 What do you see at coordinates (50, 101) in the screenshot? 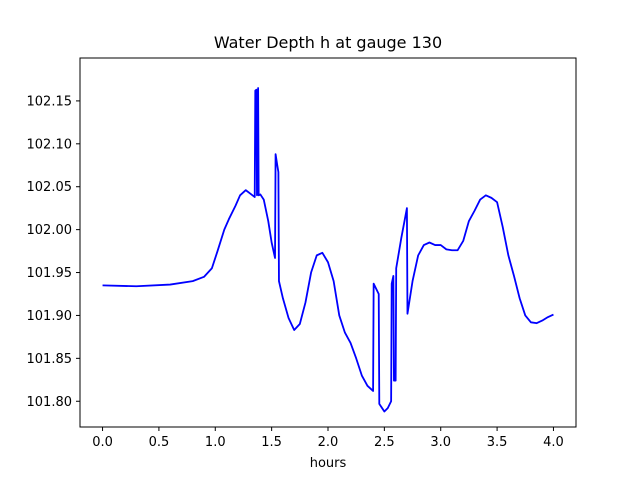
I see `y-tick-label: 102.15` at bounding box center [50, 101].